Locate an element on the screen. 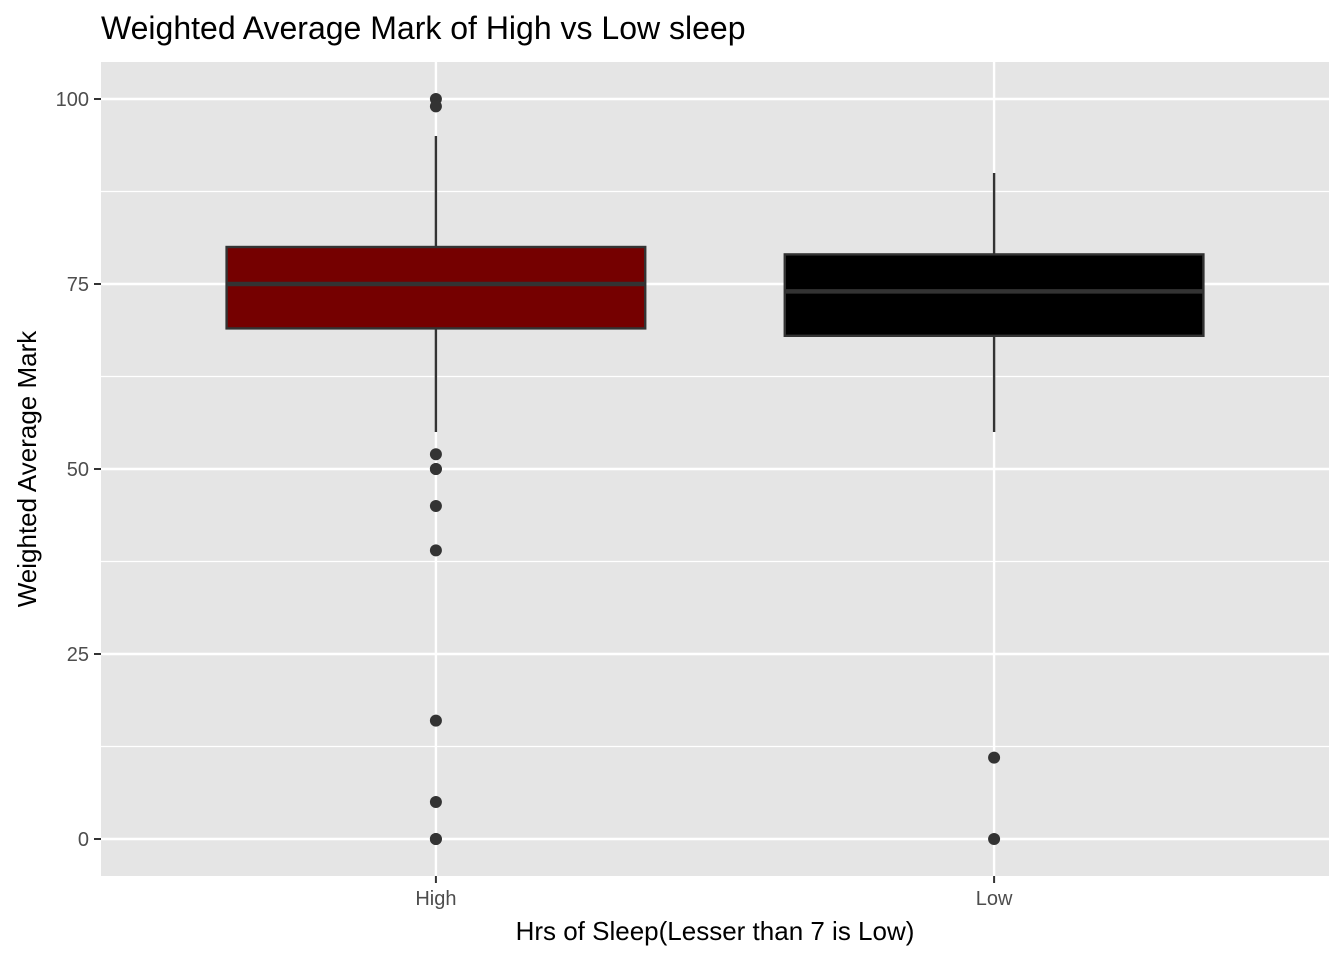  y-axis: 0 25 50 75 100 is located at coordinates (78, 470).